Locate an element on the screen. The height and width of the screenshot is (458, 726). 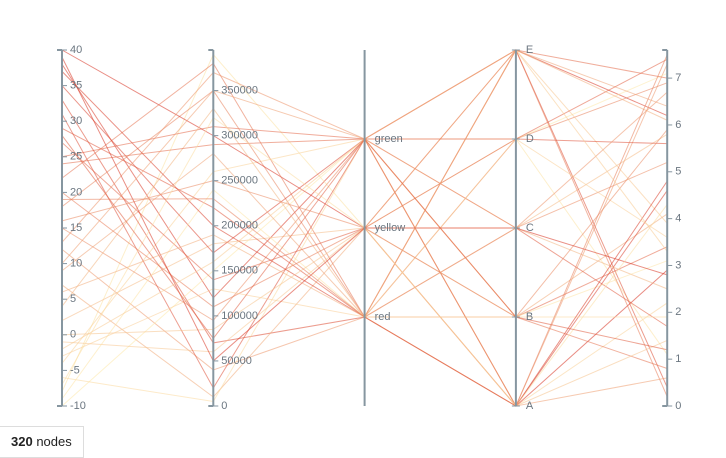
tick-label: 15 is located at coordinates (76, 228).